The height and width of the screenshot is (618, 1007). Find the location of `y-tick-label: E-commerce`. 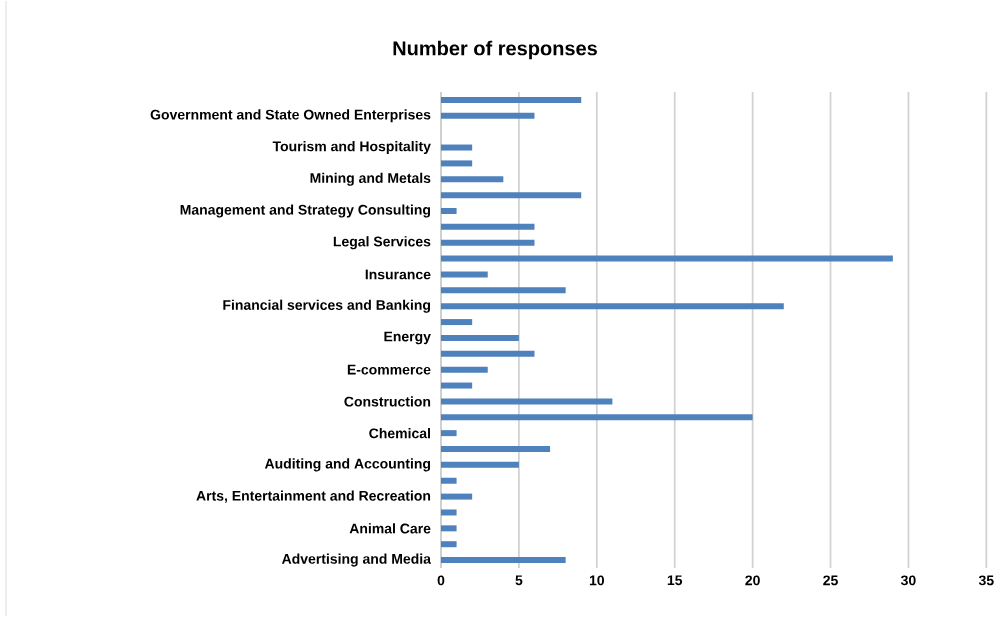

y-tick-label: E-commerce is located at coordinates (389, 369).